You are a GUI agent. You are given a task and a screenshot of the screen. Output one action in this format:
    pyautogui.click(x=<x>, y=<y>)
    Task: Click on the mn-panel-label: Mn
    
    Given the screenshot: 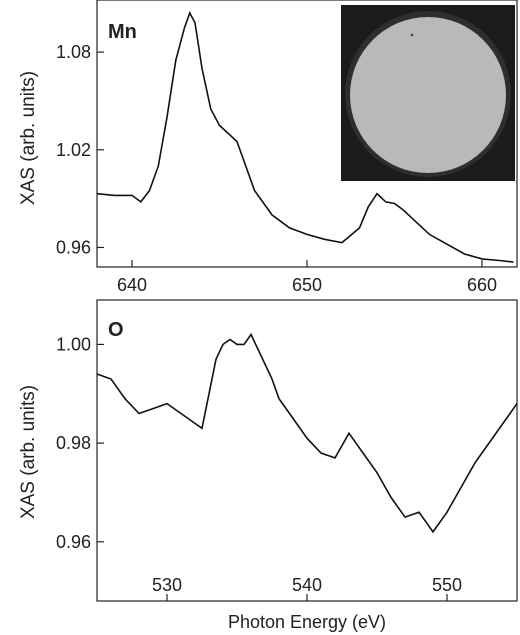 What is the action you would take?
    pyautogui.click(x=122, y=32)
    